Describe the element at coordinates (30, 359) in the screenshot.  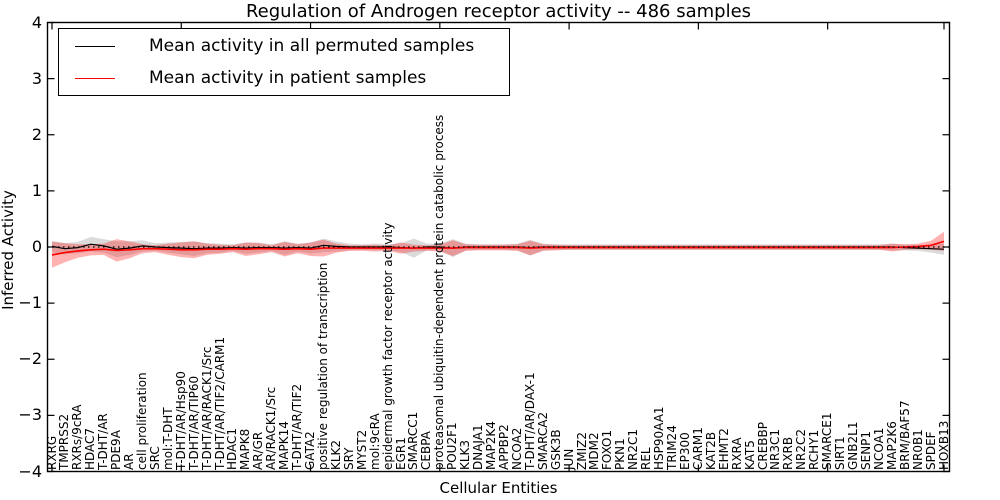
I see `y-tick-label: −2` at that location.